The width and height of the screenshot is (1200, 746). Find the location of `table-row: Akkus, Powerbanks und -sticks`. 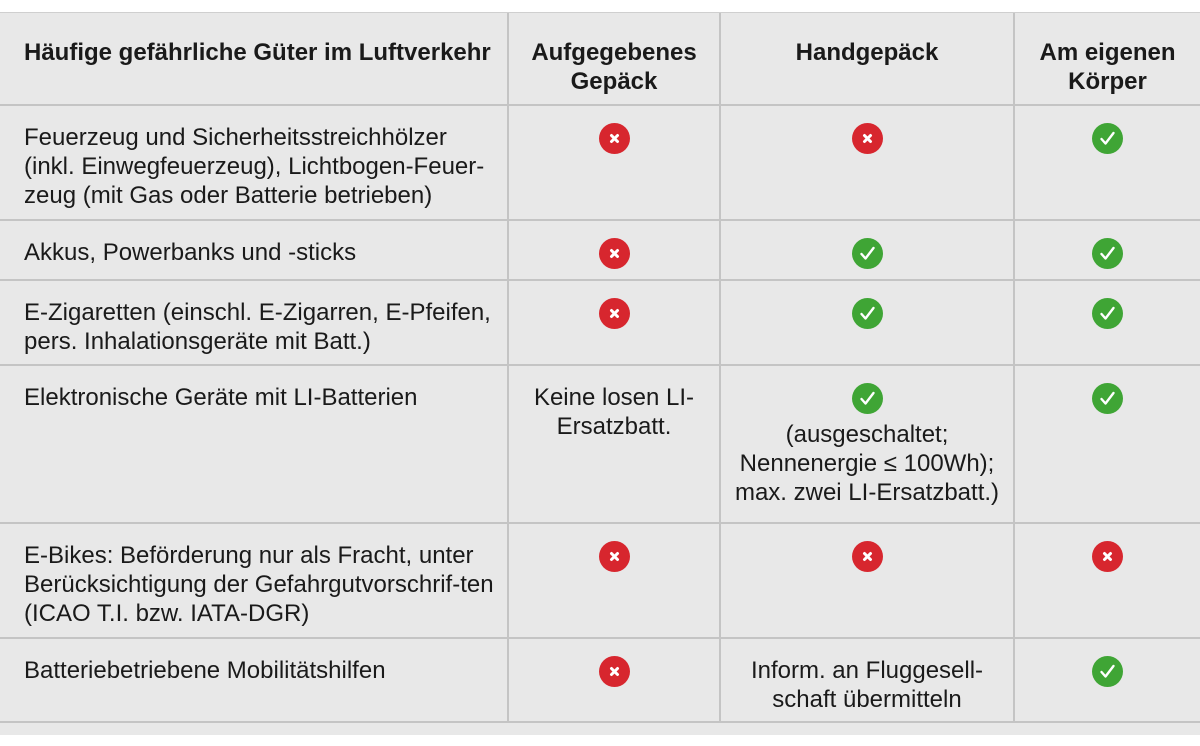

table-row: Akkus, Powerbanks und -sticks is located at coordinates (600, 250).